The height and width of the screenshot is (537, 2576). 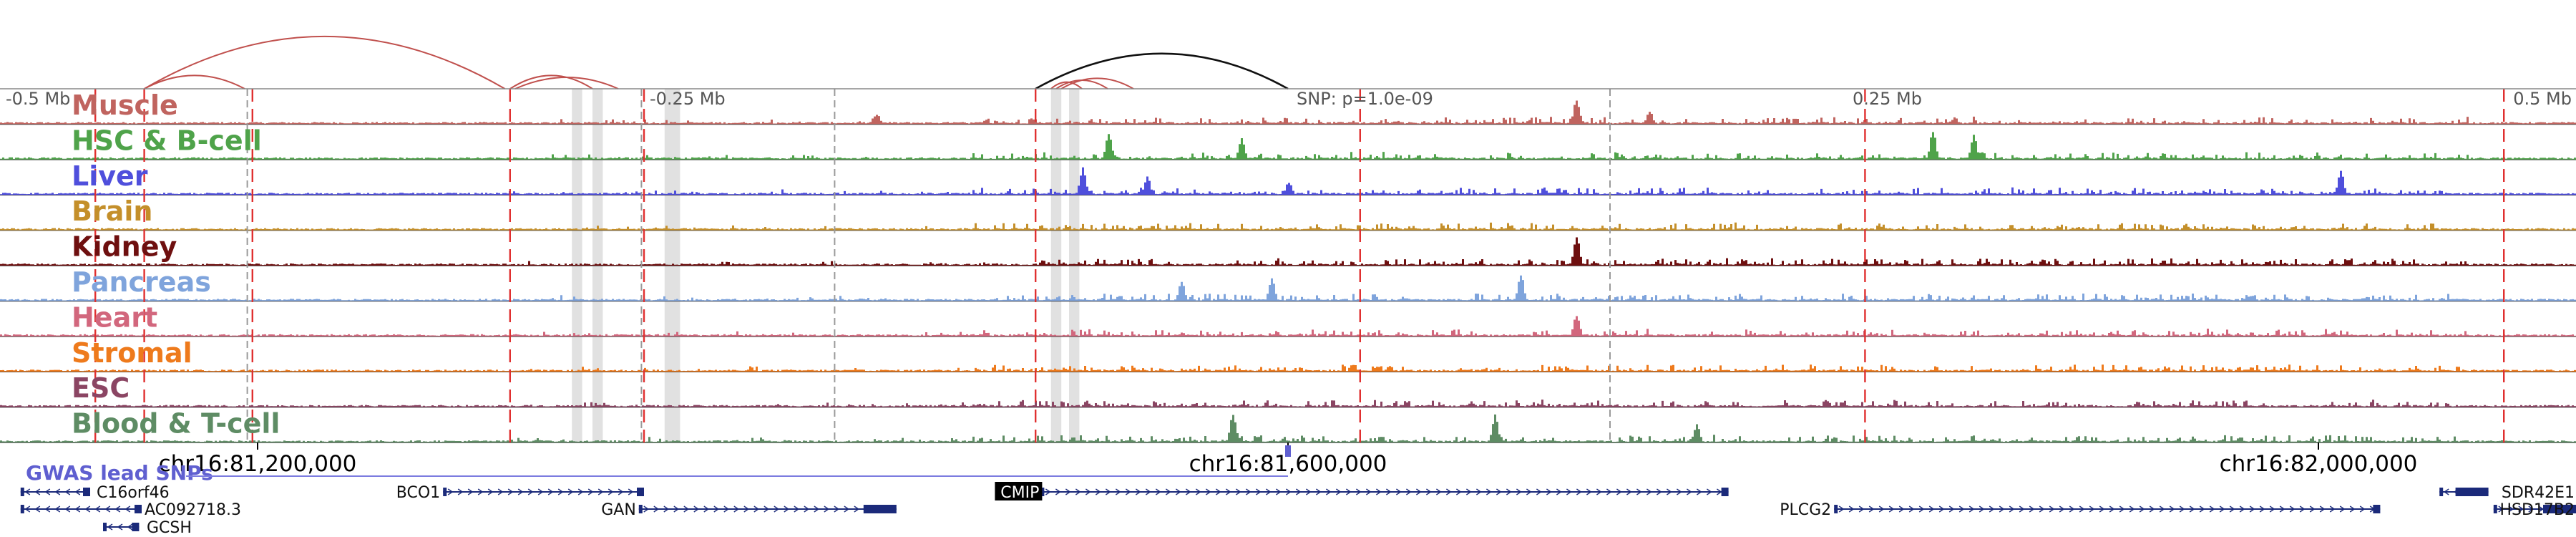 What do you see at coordinates (688, 99) in the screenshot?
I see `axis-top-tick-1: -0.25 Mb` at bounding box center [688, 99].